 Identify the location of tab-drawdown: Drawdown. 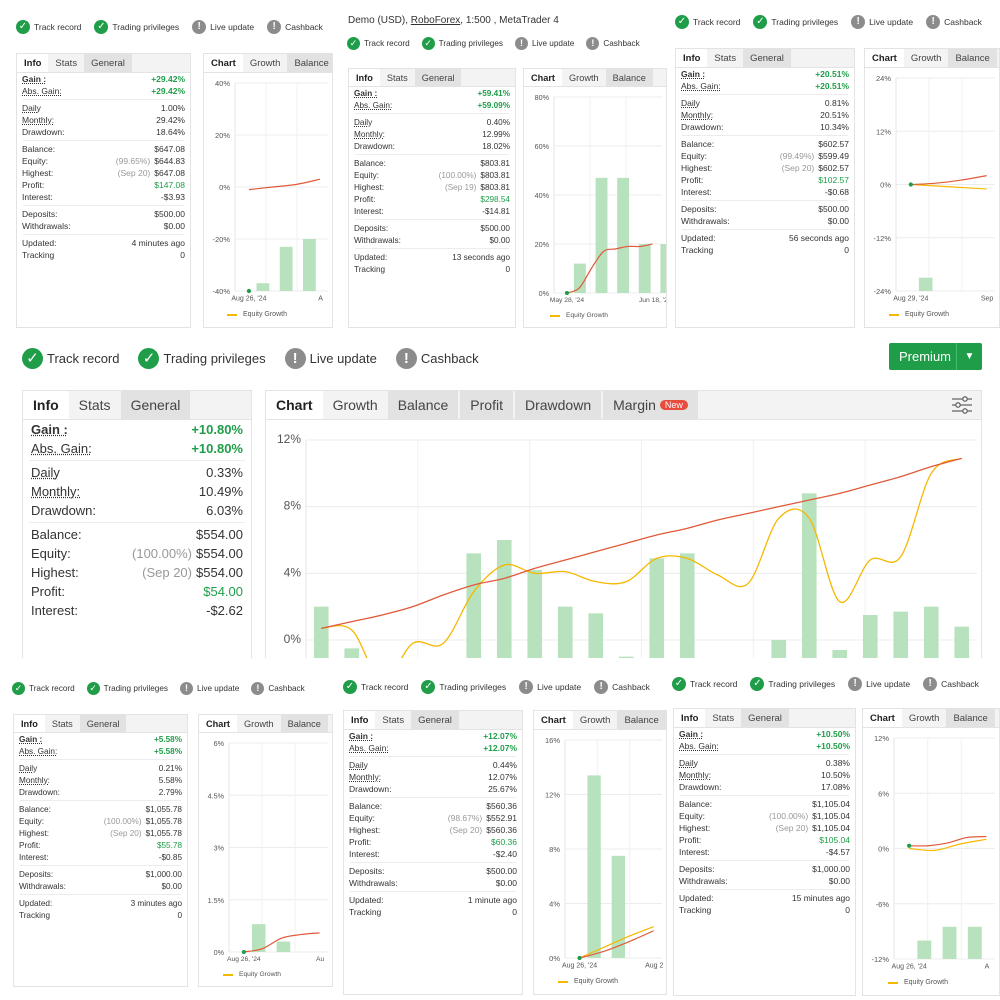
(558, 405).